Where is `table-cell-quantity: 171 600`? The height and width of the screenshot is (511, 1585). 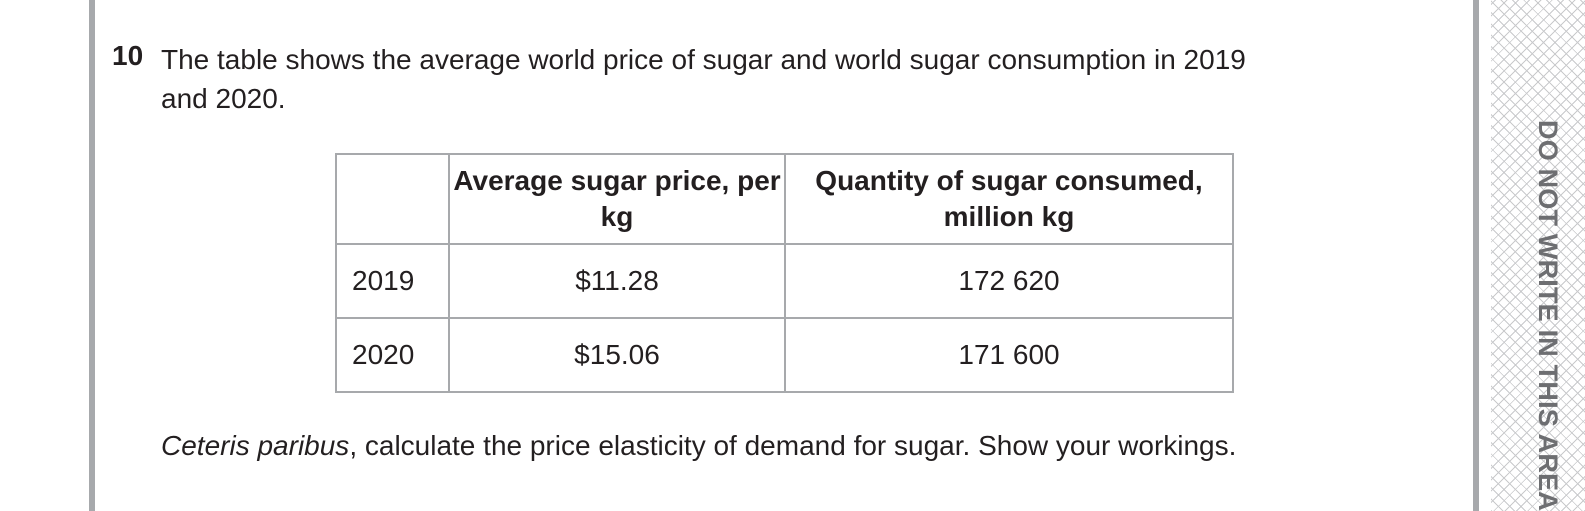
table-cell-quantity: 171 600 is located at coordinates (1009, 355).